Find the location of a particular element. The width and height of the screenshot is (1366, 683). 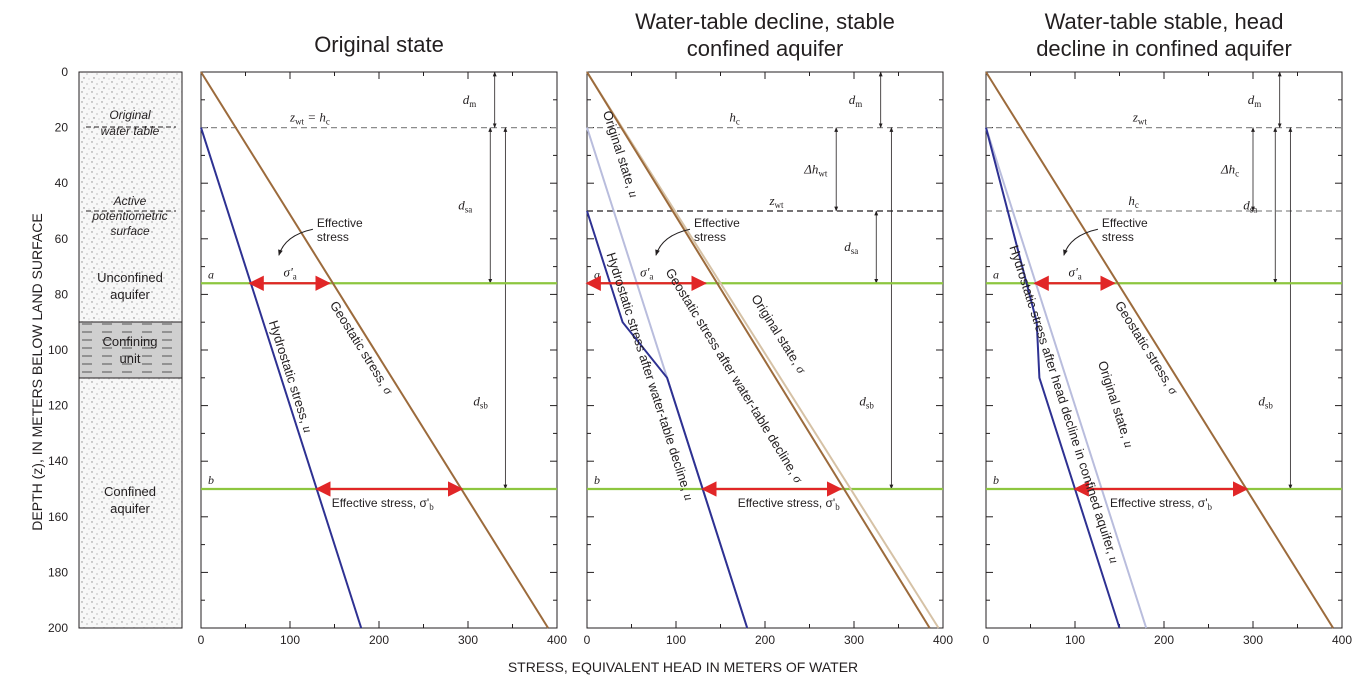

column-active-2: potentiometric is located at coordinates (129, 216).